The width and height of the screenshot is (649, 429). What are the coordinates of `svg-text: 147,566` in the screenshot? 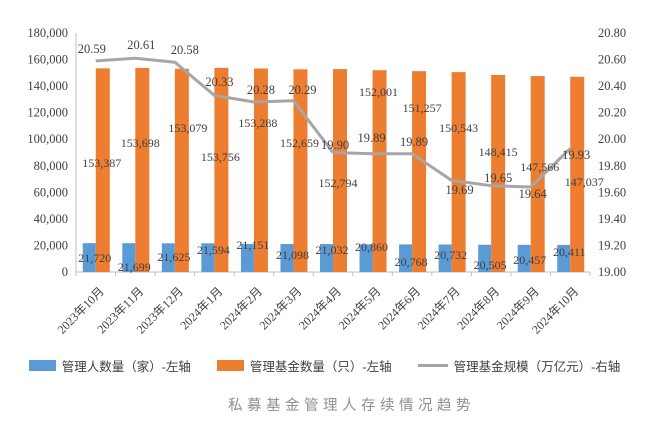 It's located at (539, 167).